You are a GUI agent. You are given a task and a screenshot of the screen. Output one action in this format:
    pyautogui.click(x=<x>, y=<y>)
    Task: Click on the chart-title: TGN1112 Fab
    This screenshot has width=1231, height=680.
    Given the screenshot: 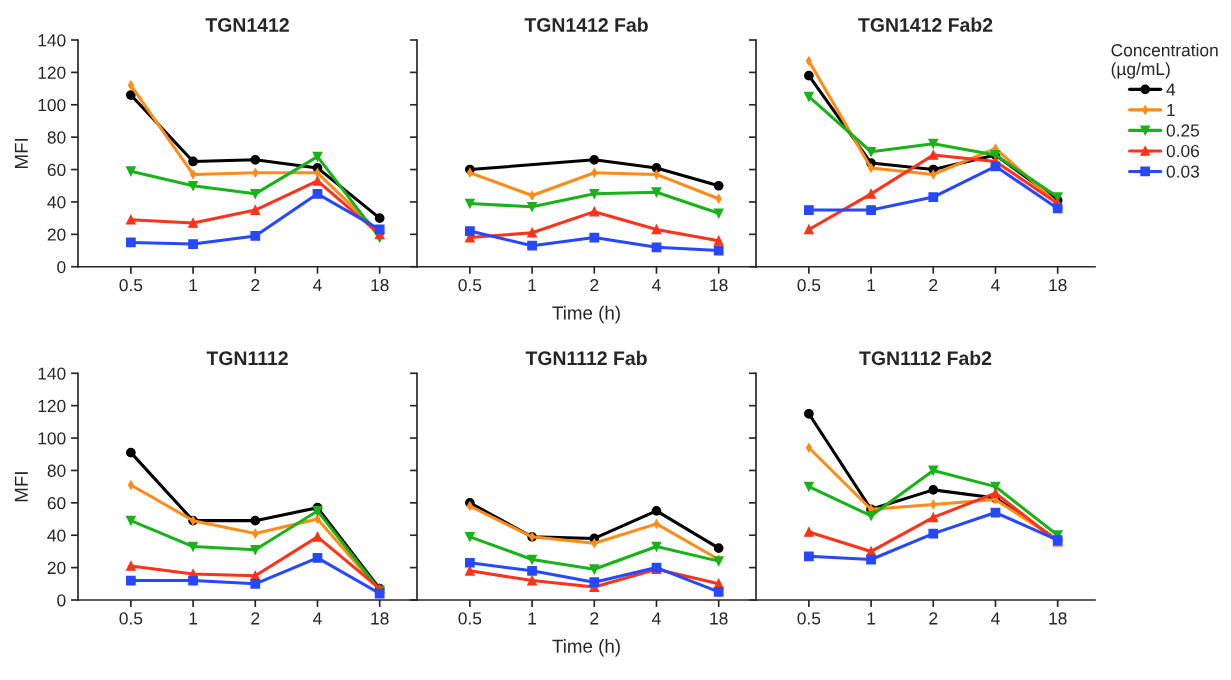 What is the action you would take?
    pyautogui.click(x=586, y=358)
    